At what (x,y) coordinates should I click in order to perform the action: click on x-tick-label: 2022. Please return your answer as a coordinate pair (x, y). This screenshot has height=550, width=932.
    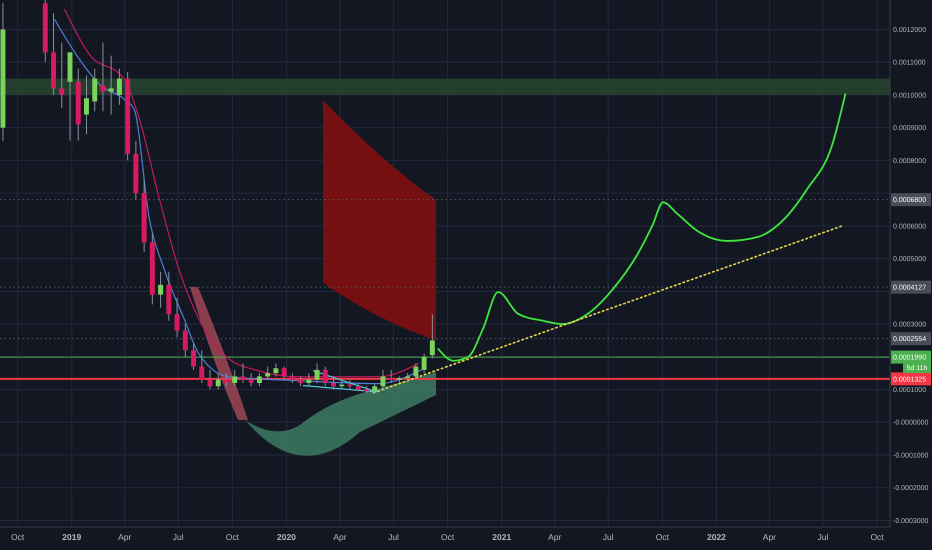
    Looking at the image, I should click on (716, 537).